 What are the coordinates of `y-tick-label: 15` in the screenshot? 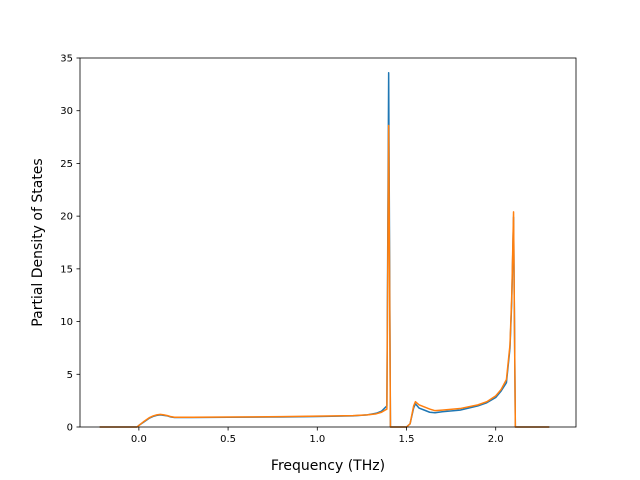 It's located at (66, 269).